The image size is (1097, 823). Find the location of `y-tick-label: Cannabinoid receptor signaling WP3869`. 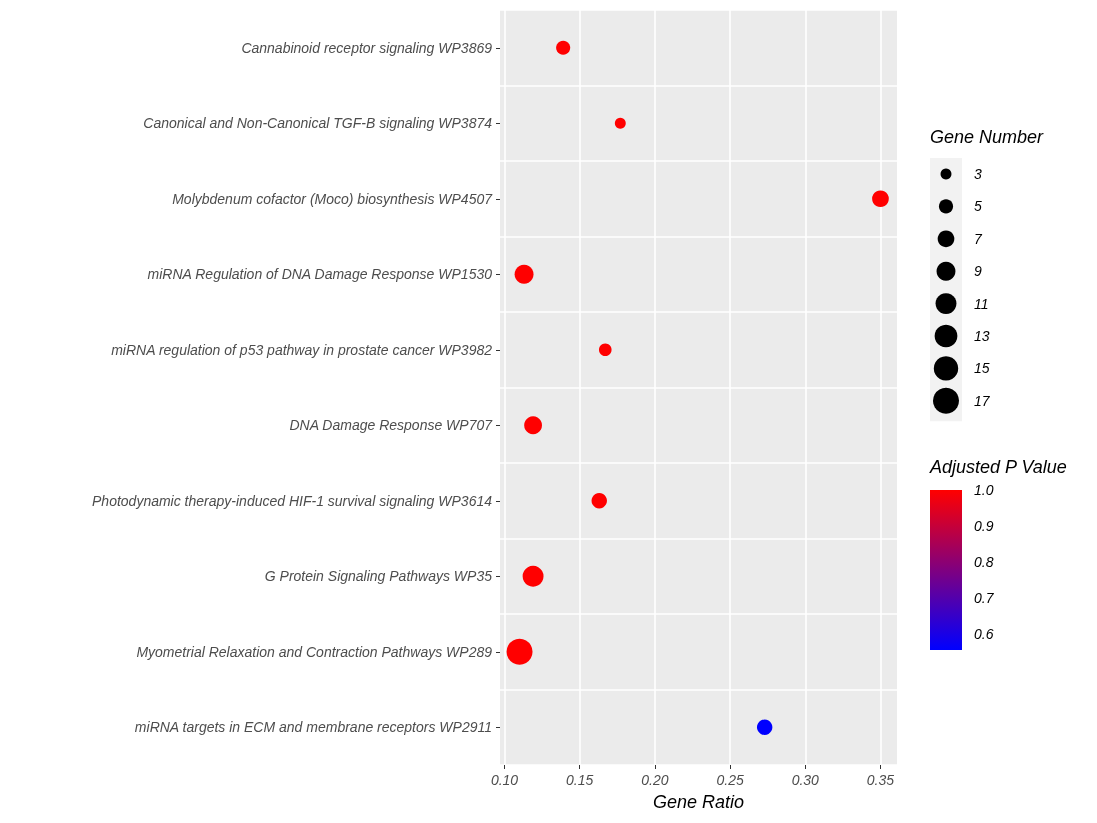

y-tick-label: Cannabinoid receptor signaling WP3869 is located at coordinates (367, 47).